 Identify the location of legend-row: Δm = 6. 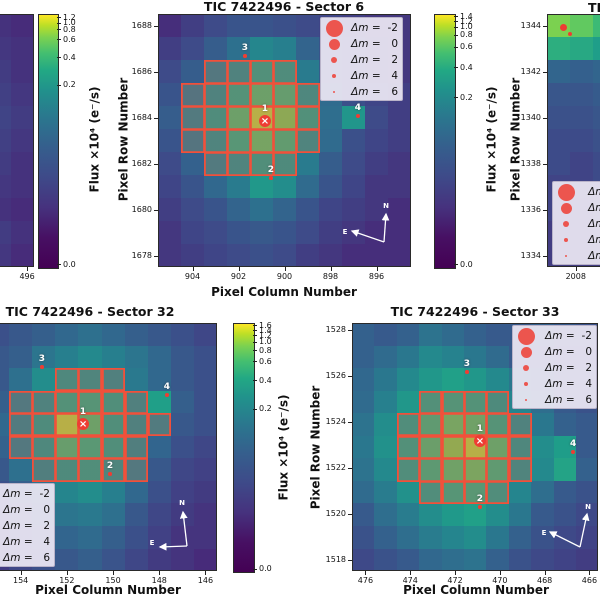
(360, 92).